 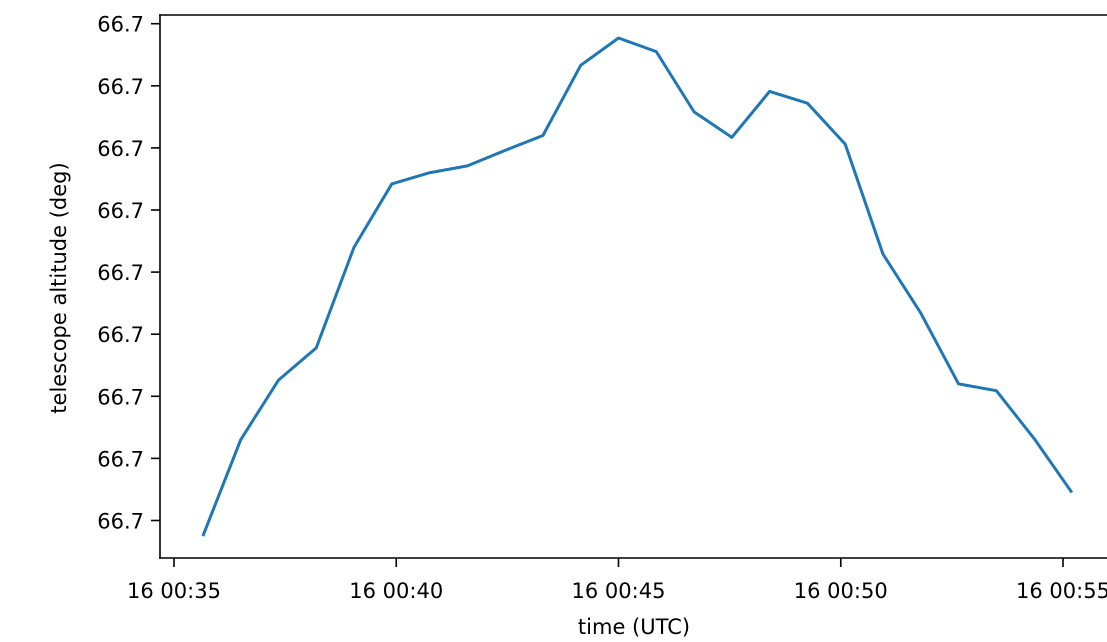 I want to click on x-tick-label: 16 00:55, so click(x=1061, y=591).